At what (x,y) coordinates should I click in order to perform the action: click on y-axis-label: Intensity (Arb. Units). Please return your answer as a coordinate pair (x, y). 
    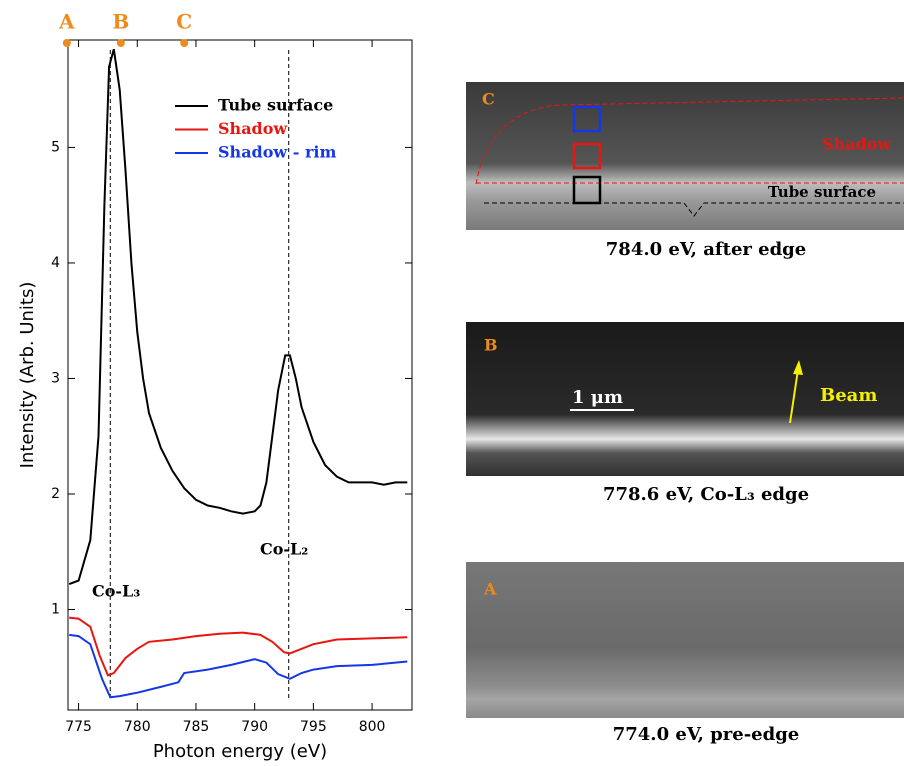
    Looking at the image, I should click on (27, 375).